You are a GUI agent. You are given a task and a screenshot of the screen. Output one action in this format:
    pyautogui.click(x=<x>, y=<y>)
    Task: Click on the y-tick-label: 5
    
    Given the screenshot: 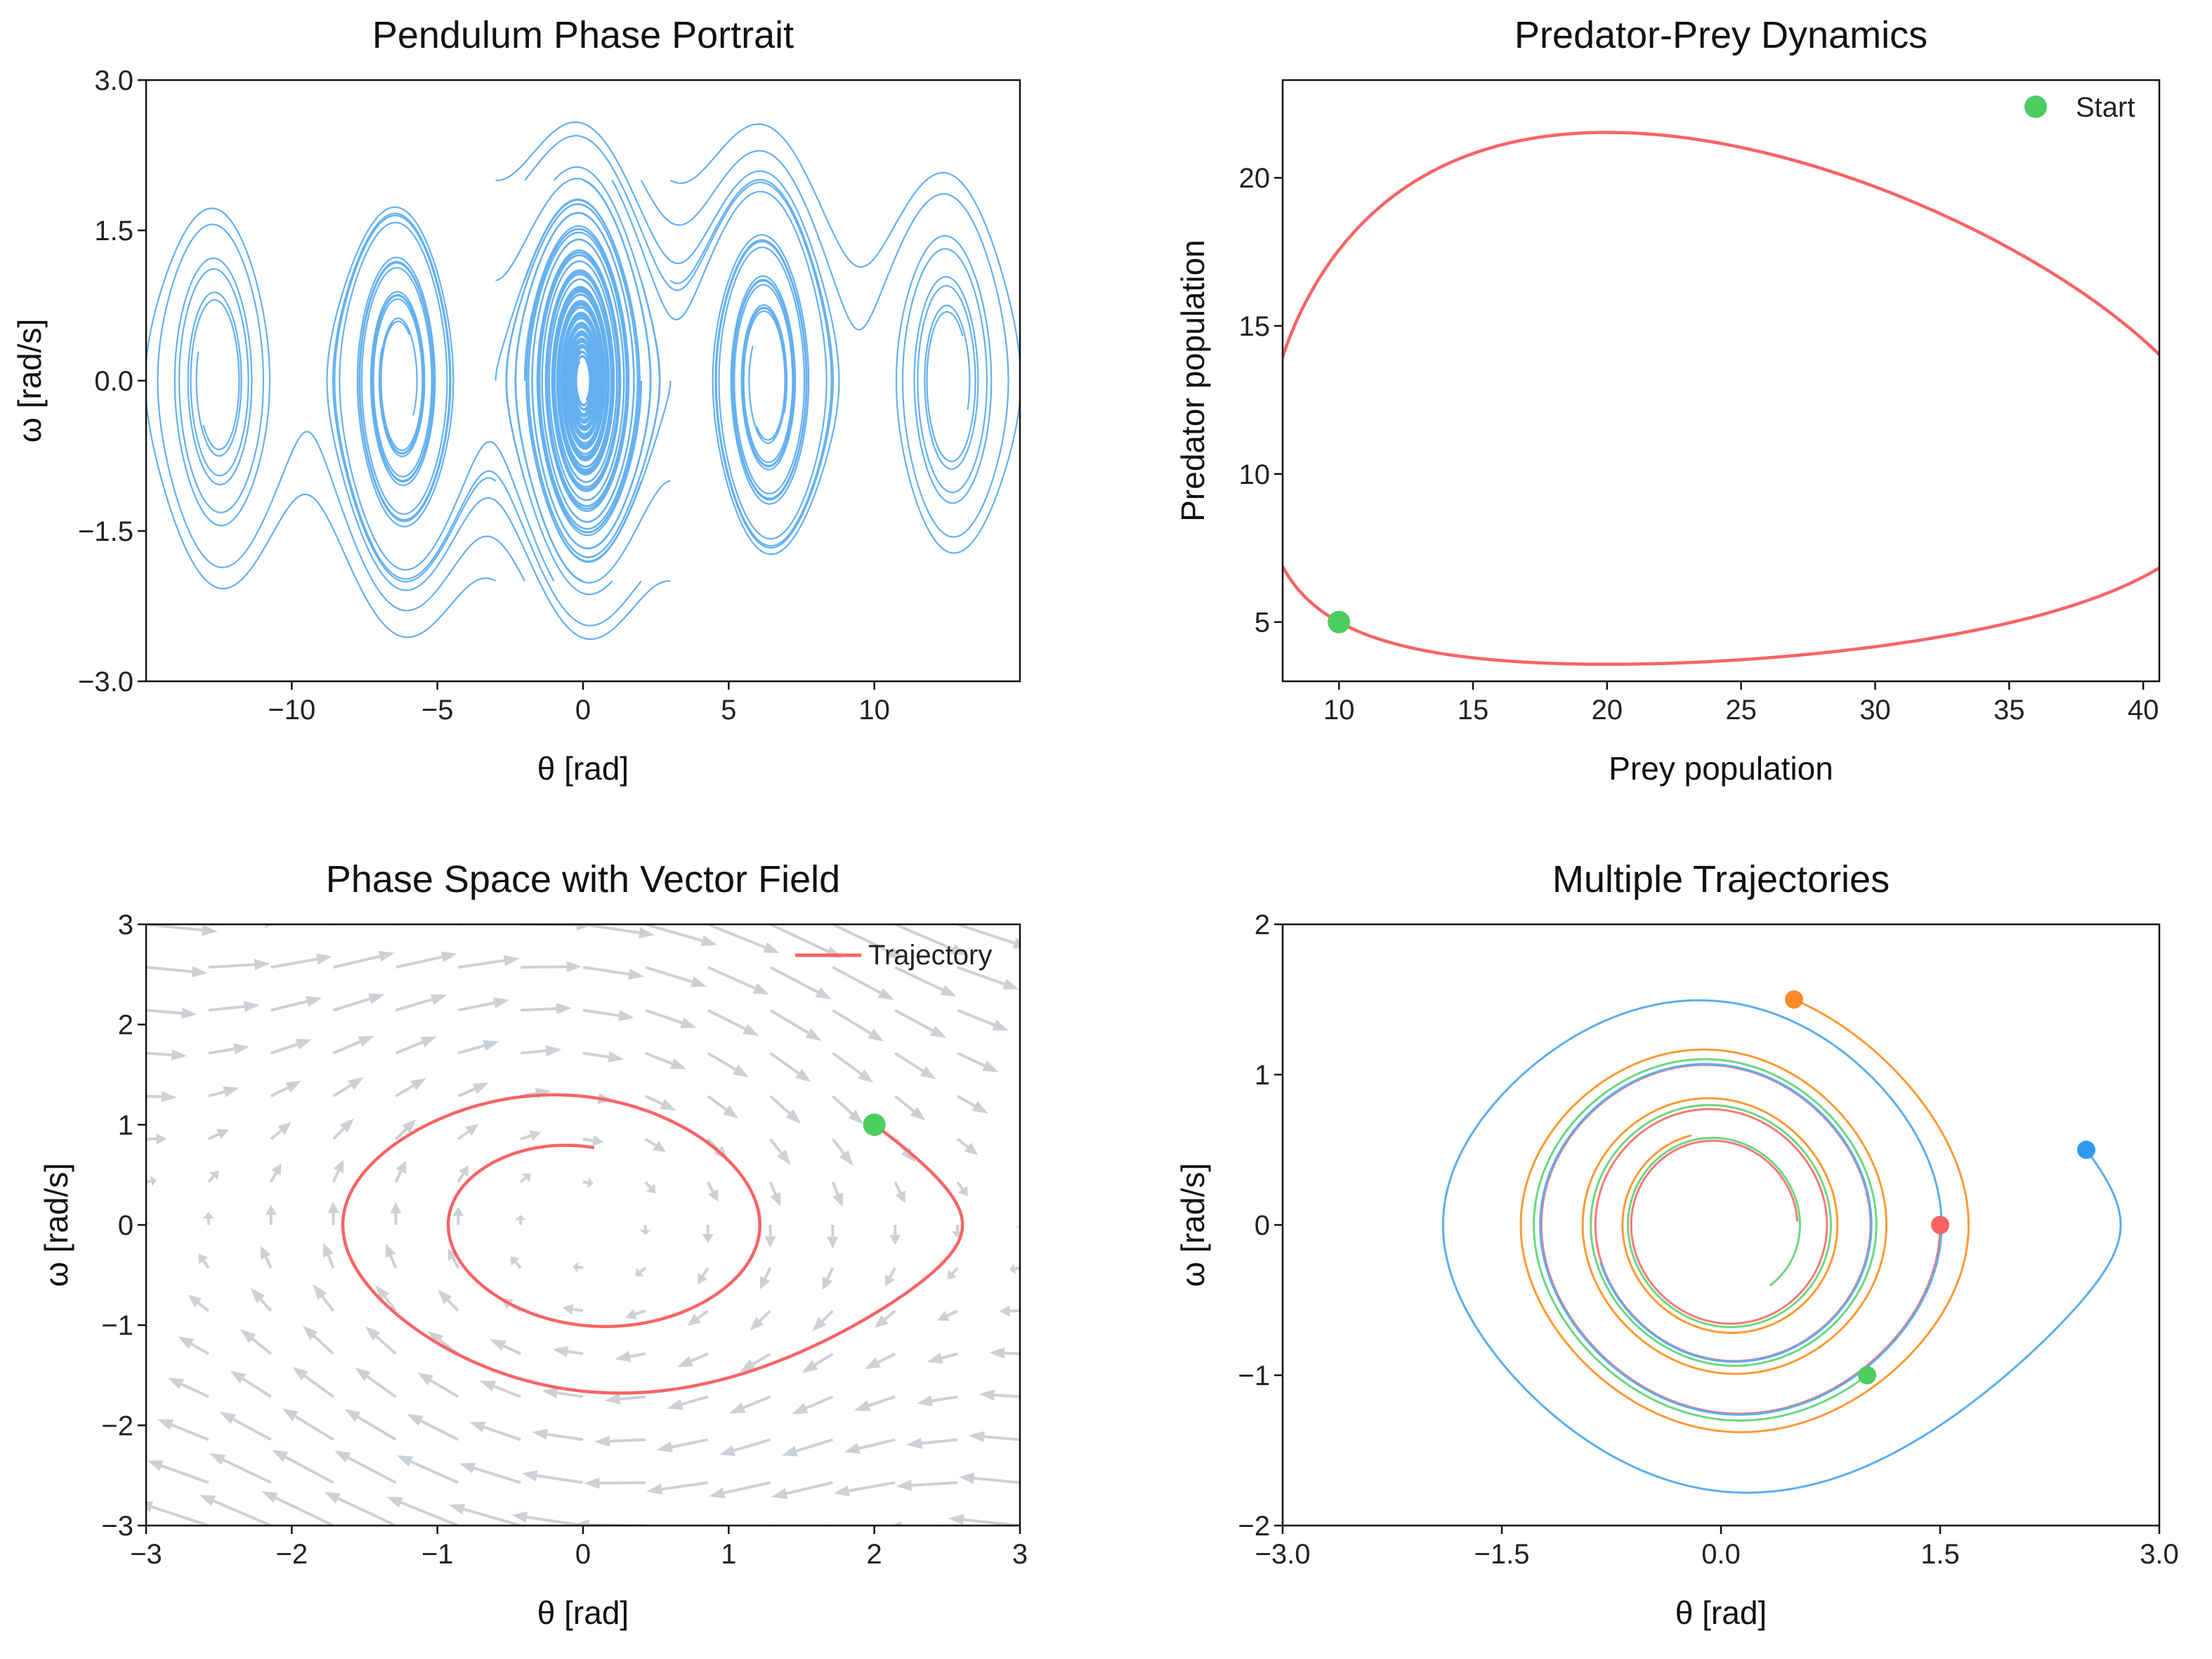 What is the action you would take?
    pyautogui.click(x=1262, y=623)
    